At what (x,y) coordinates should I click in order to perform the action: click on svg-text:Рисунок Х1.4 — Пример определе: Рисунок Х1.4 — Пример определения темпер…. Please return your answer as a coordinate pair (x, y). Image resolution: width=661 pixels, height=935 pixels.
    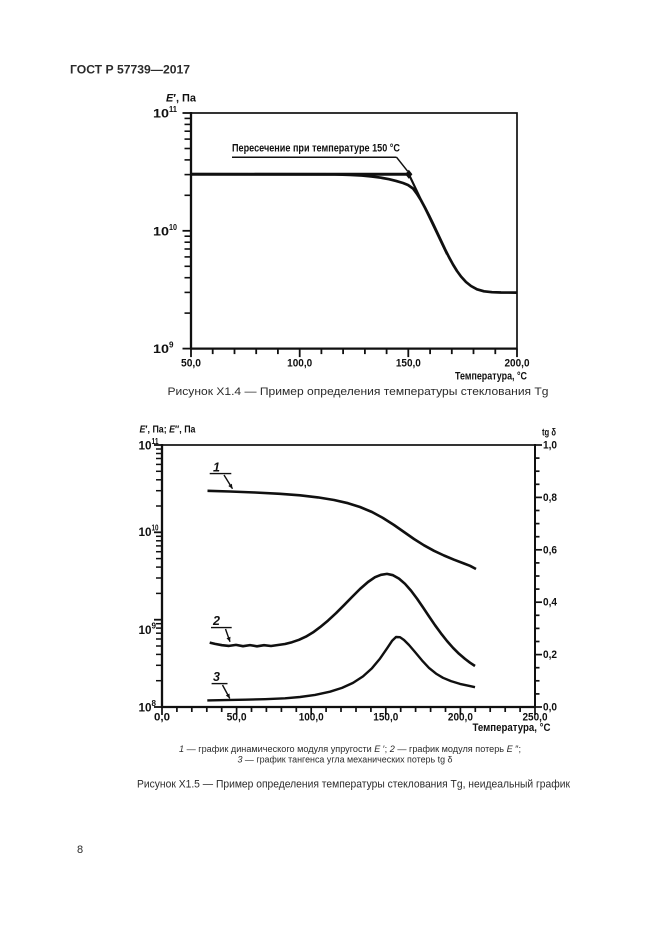
    Looking at the image, I should click on (358, 392).